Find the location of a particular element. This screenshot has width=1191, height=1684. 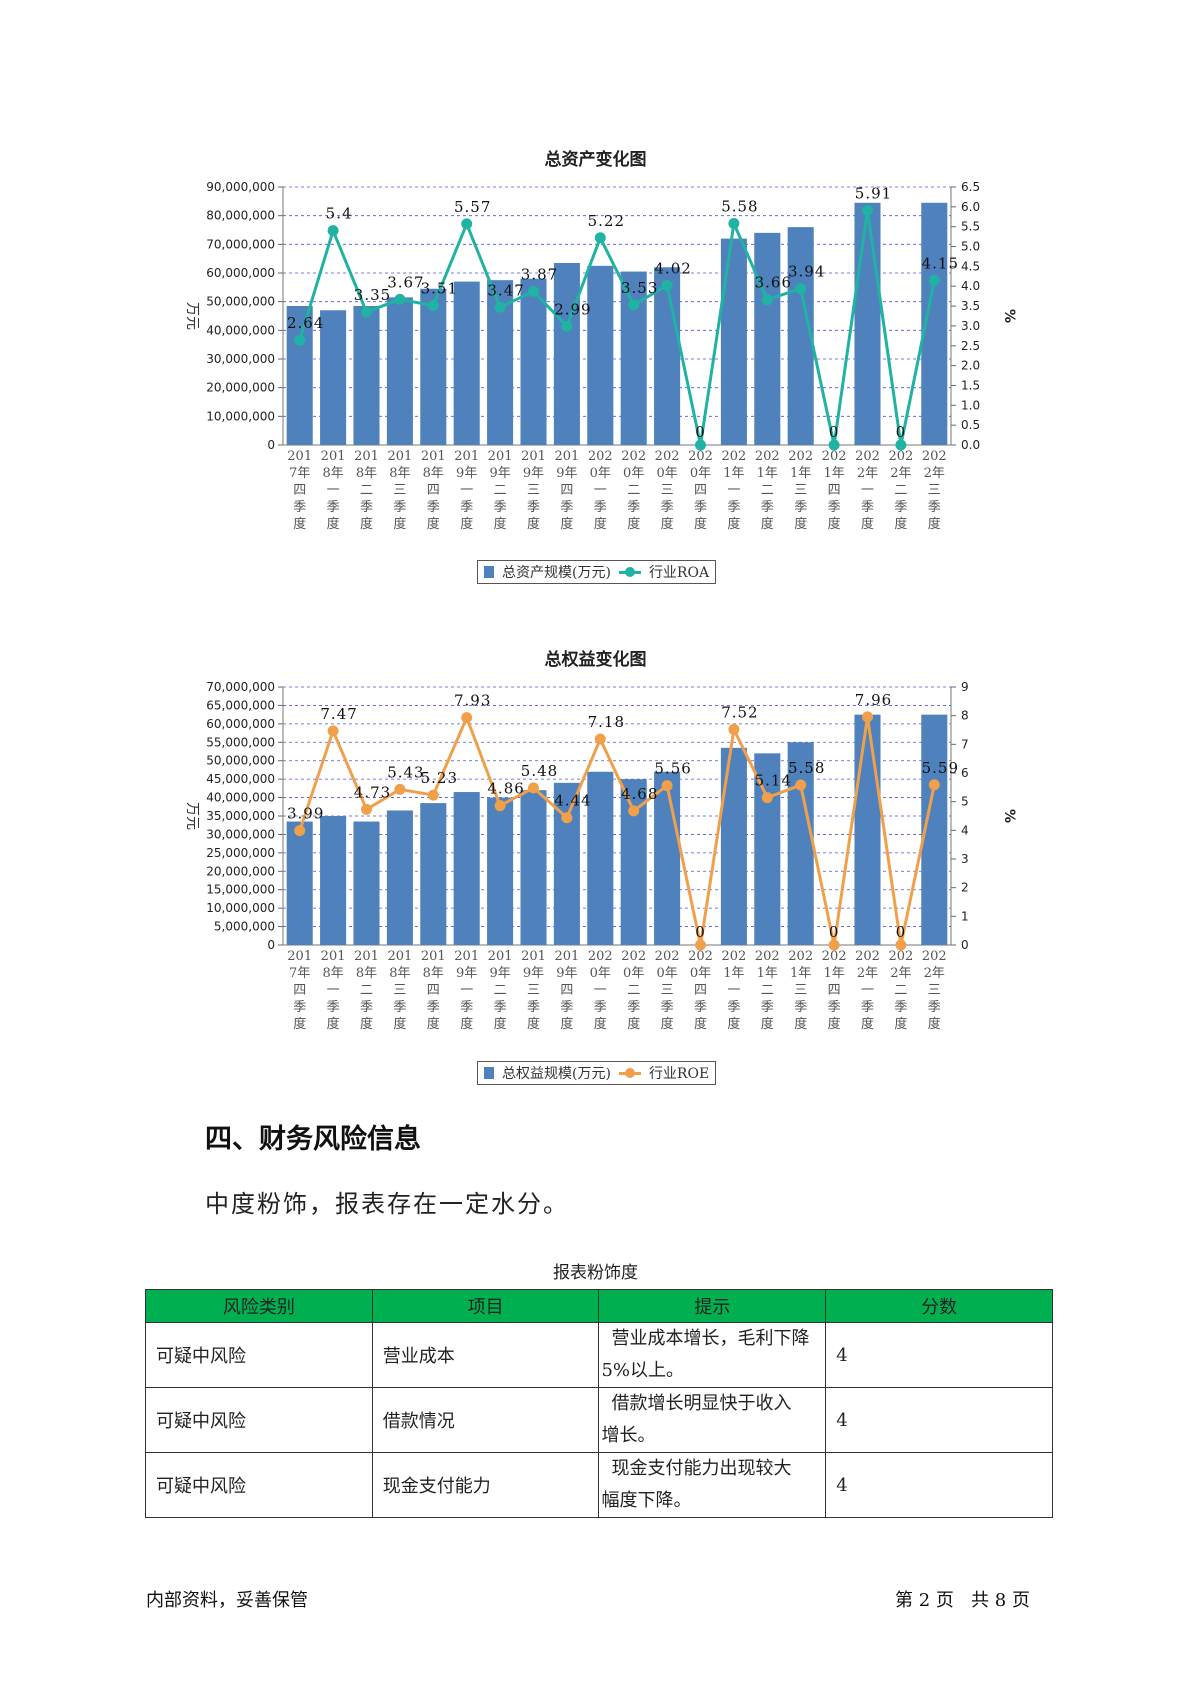

data-label: 4.15 is located at coordinates (940, 263).